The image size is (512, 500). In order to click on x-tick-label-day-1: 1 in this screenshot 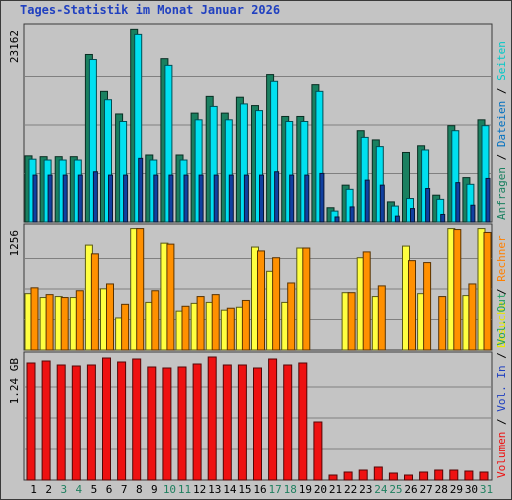, I will do `click(33, 489)`.